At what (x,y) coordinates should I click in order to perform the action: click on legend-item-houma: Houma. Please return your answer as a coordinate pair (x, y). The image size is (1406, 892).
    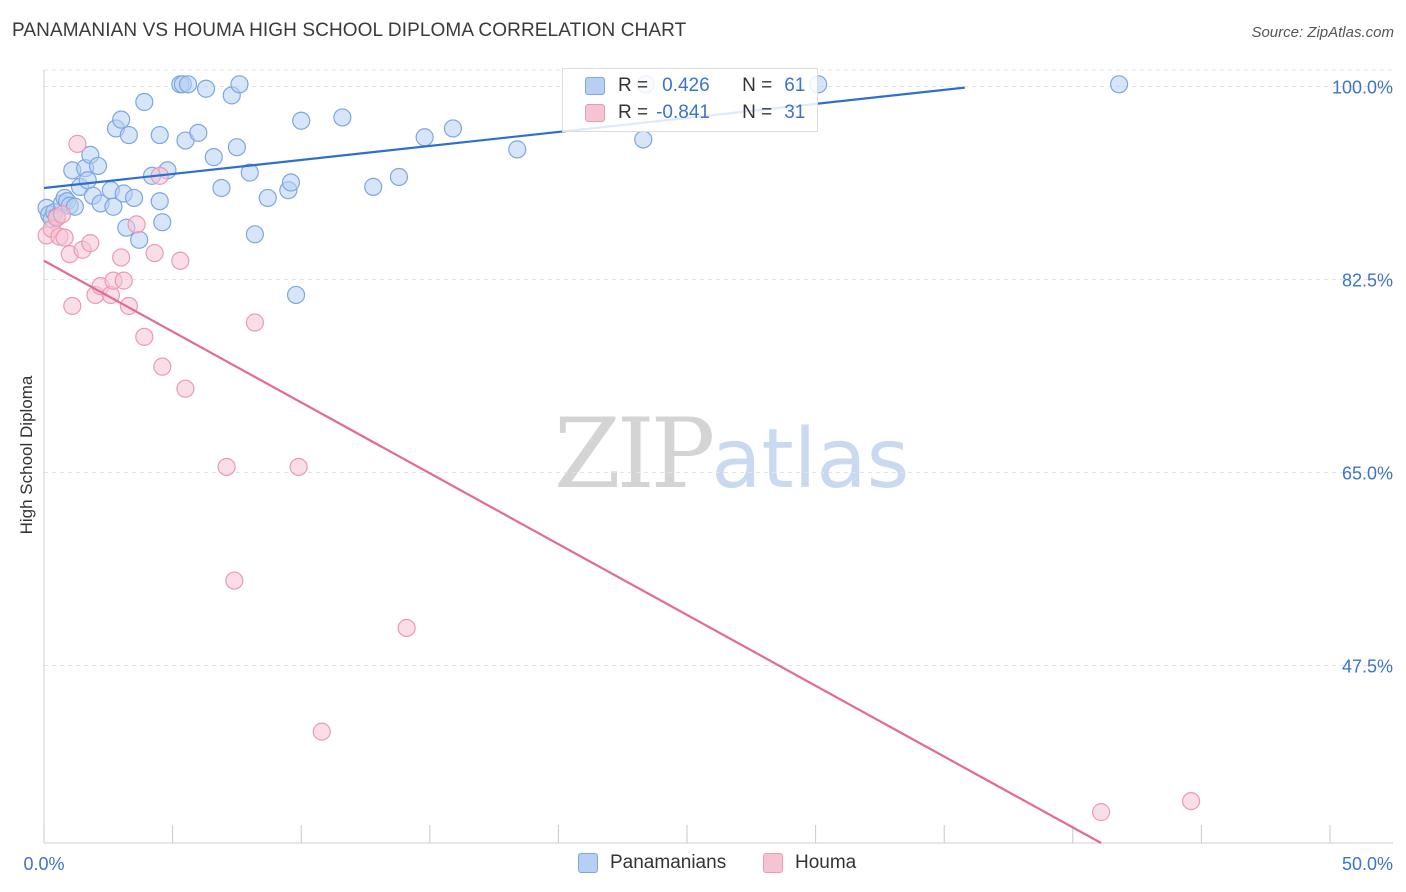
    Looking at the image, I should click on (809, 863).